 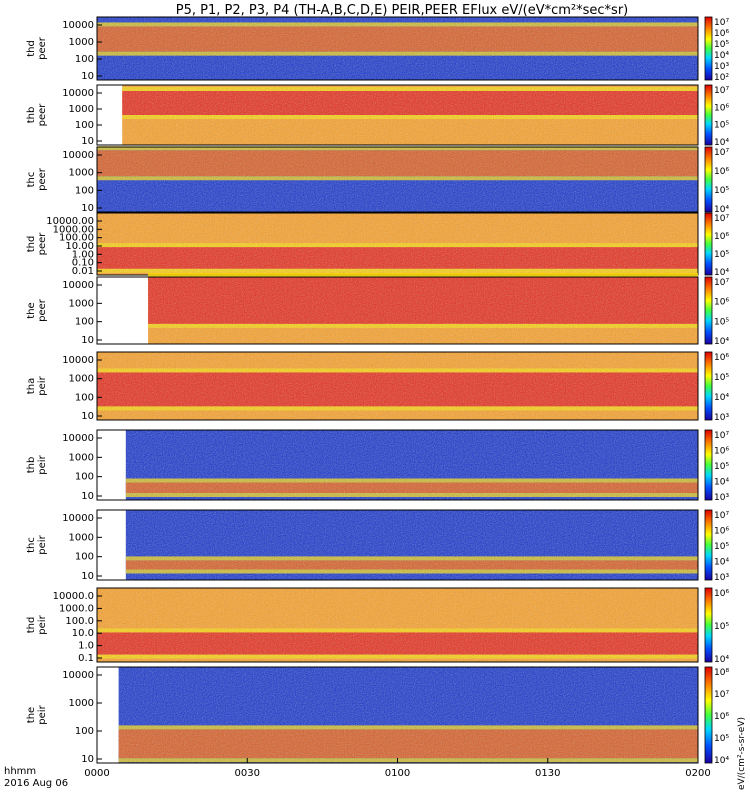 What do you see at coordinates (36, 783) in the screenshot?
I see `x-label-date: 2016 Aug 06` at bounding box center [36, 783].